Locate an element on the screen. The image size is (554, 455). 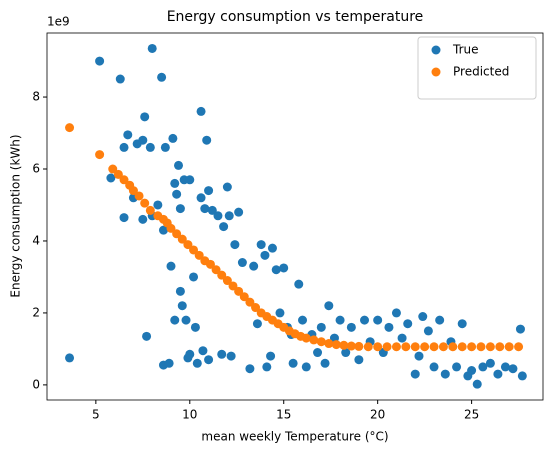
y-tick-label: 8 is located at coordinates (36, 97).